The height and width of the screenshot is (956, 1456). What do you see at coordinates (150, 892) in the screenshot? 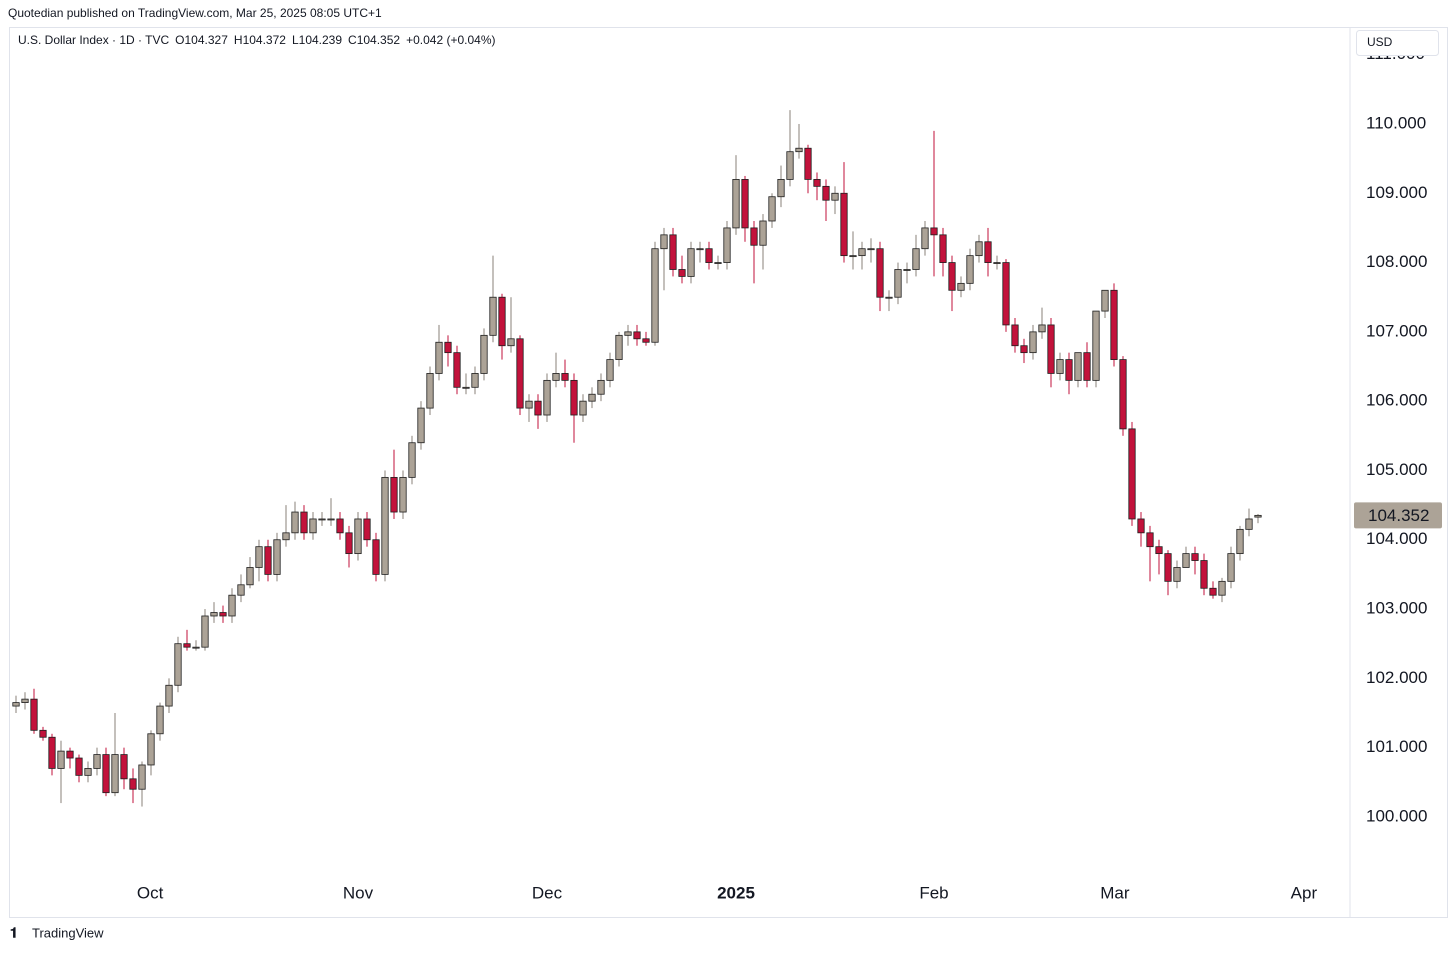
I see `x-tick-label: Oct` at bounding box center [150, 892].